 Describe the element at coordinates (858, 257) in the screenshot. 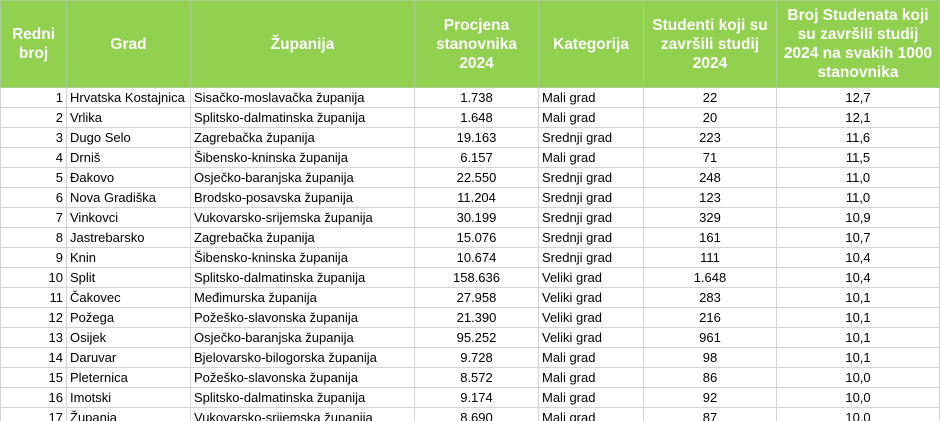

I see `cell-broj-na-1000: 10,4` at that location.